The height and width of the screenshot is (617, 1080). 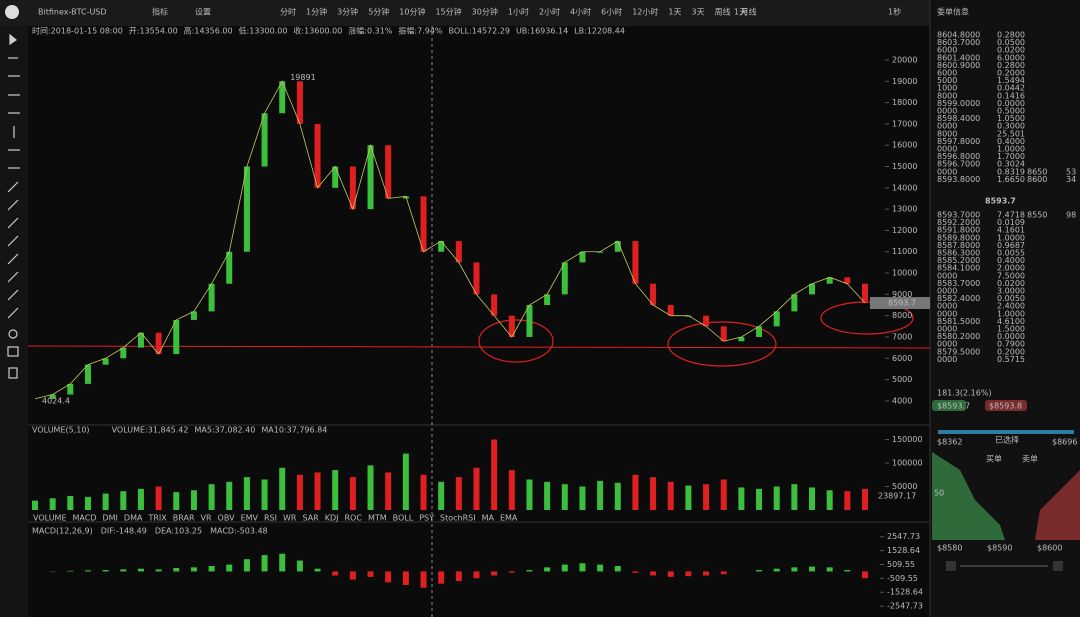 What do you see at coordinates (56, 401) in the screenshot?
I see `low-label: 4024.4` at bounding box center [56, 401].